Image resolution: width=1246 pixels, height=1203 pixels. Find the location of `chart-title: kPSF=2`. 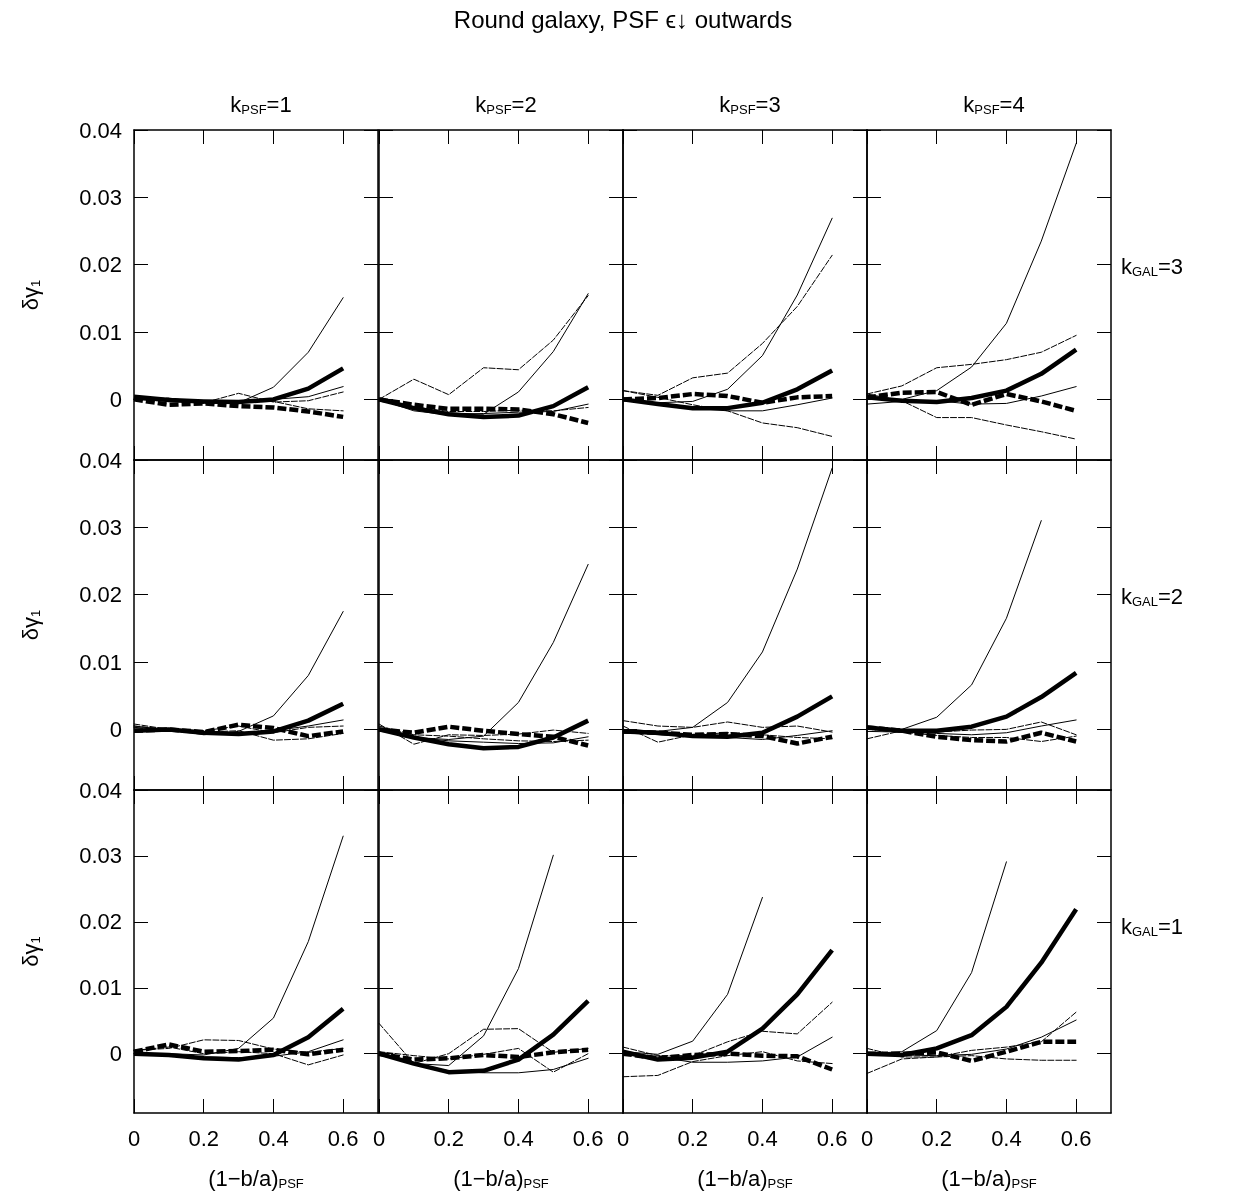

chart-title: kPSF=2 is located at coordinates (506, 104).